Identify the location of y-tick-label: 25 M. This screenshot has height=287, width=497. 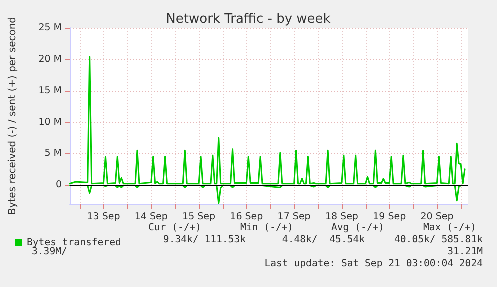
(50, 28).